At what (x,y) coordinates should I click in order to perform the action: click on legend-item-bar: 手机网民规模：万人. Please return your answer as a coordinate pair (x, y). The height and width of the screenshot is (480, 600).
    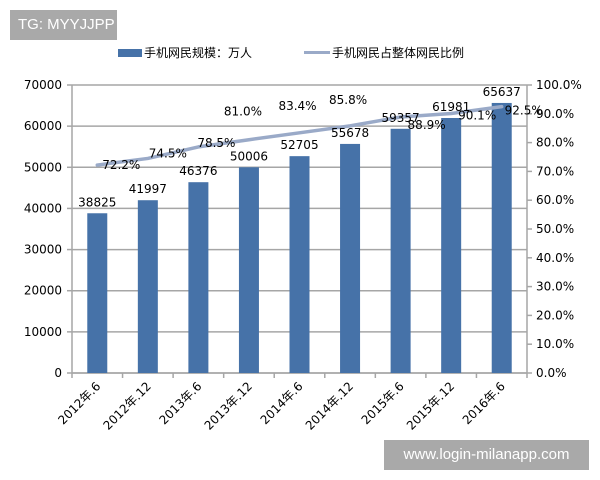
    Looking at the image, I should click on (185, 52).